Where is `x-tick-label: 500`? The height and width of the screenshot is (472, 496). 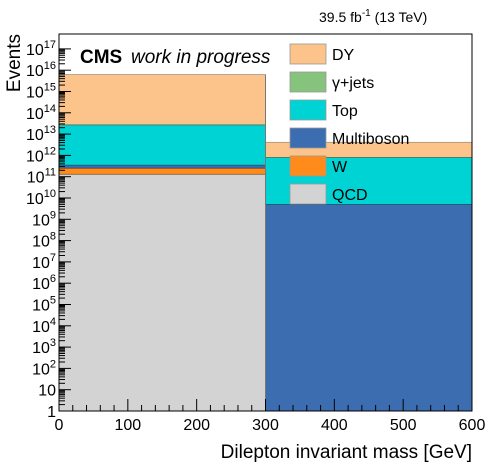 x-tick-label: 500 is located at coordinates (403, 425).